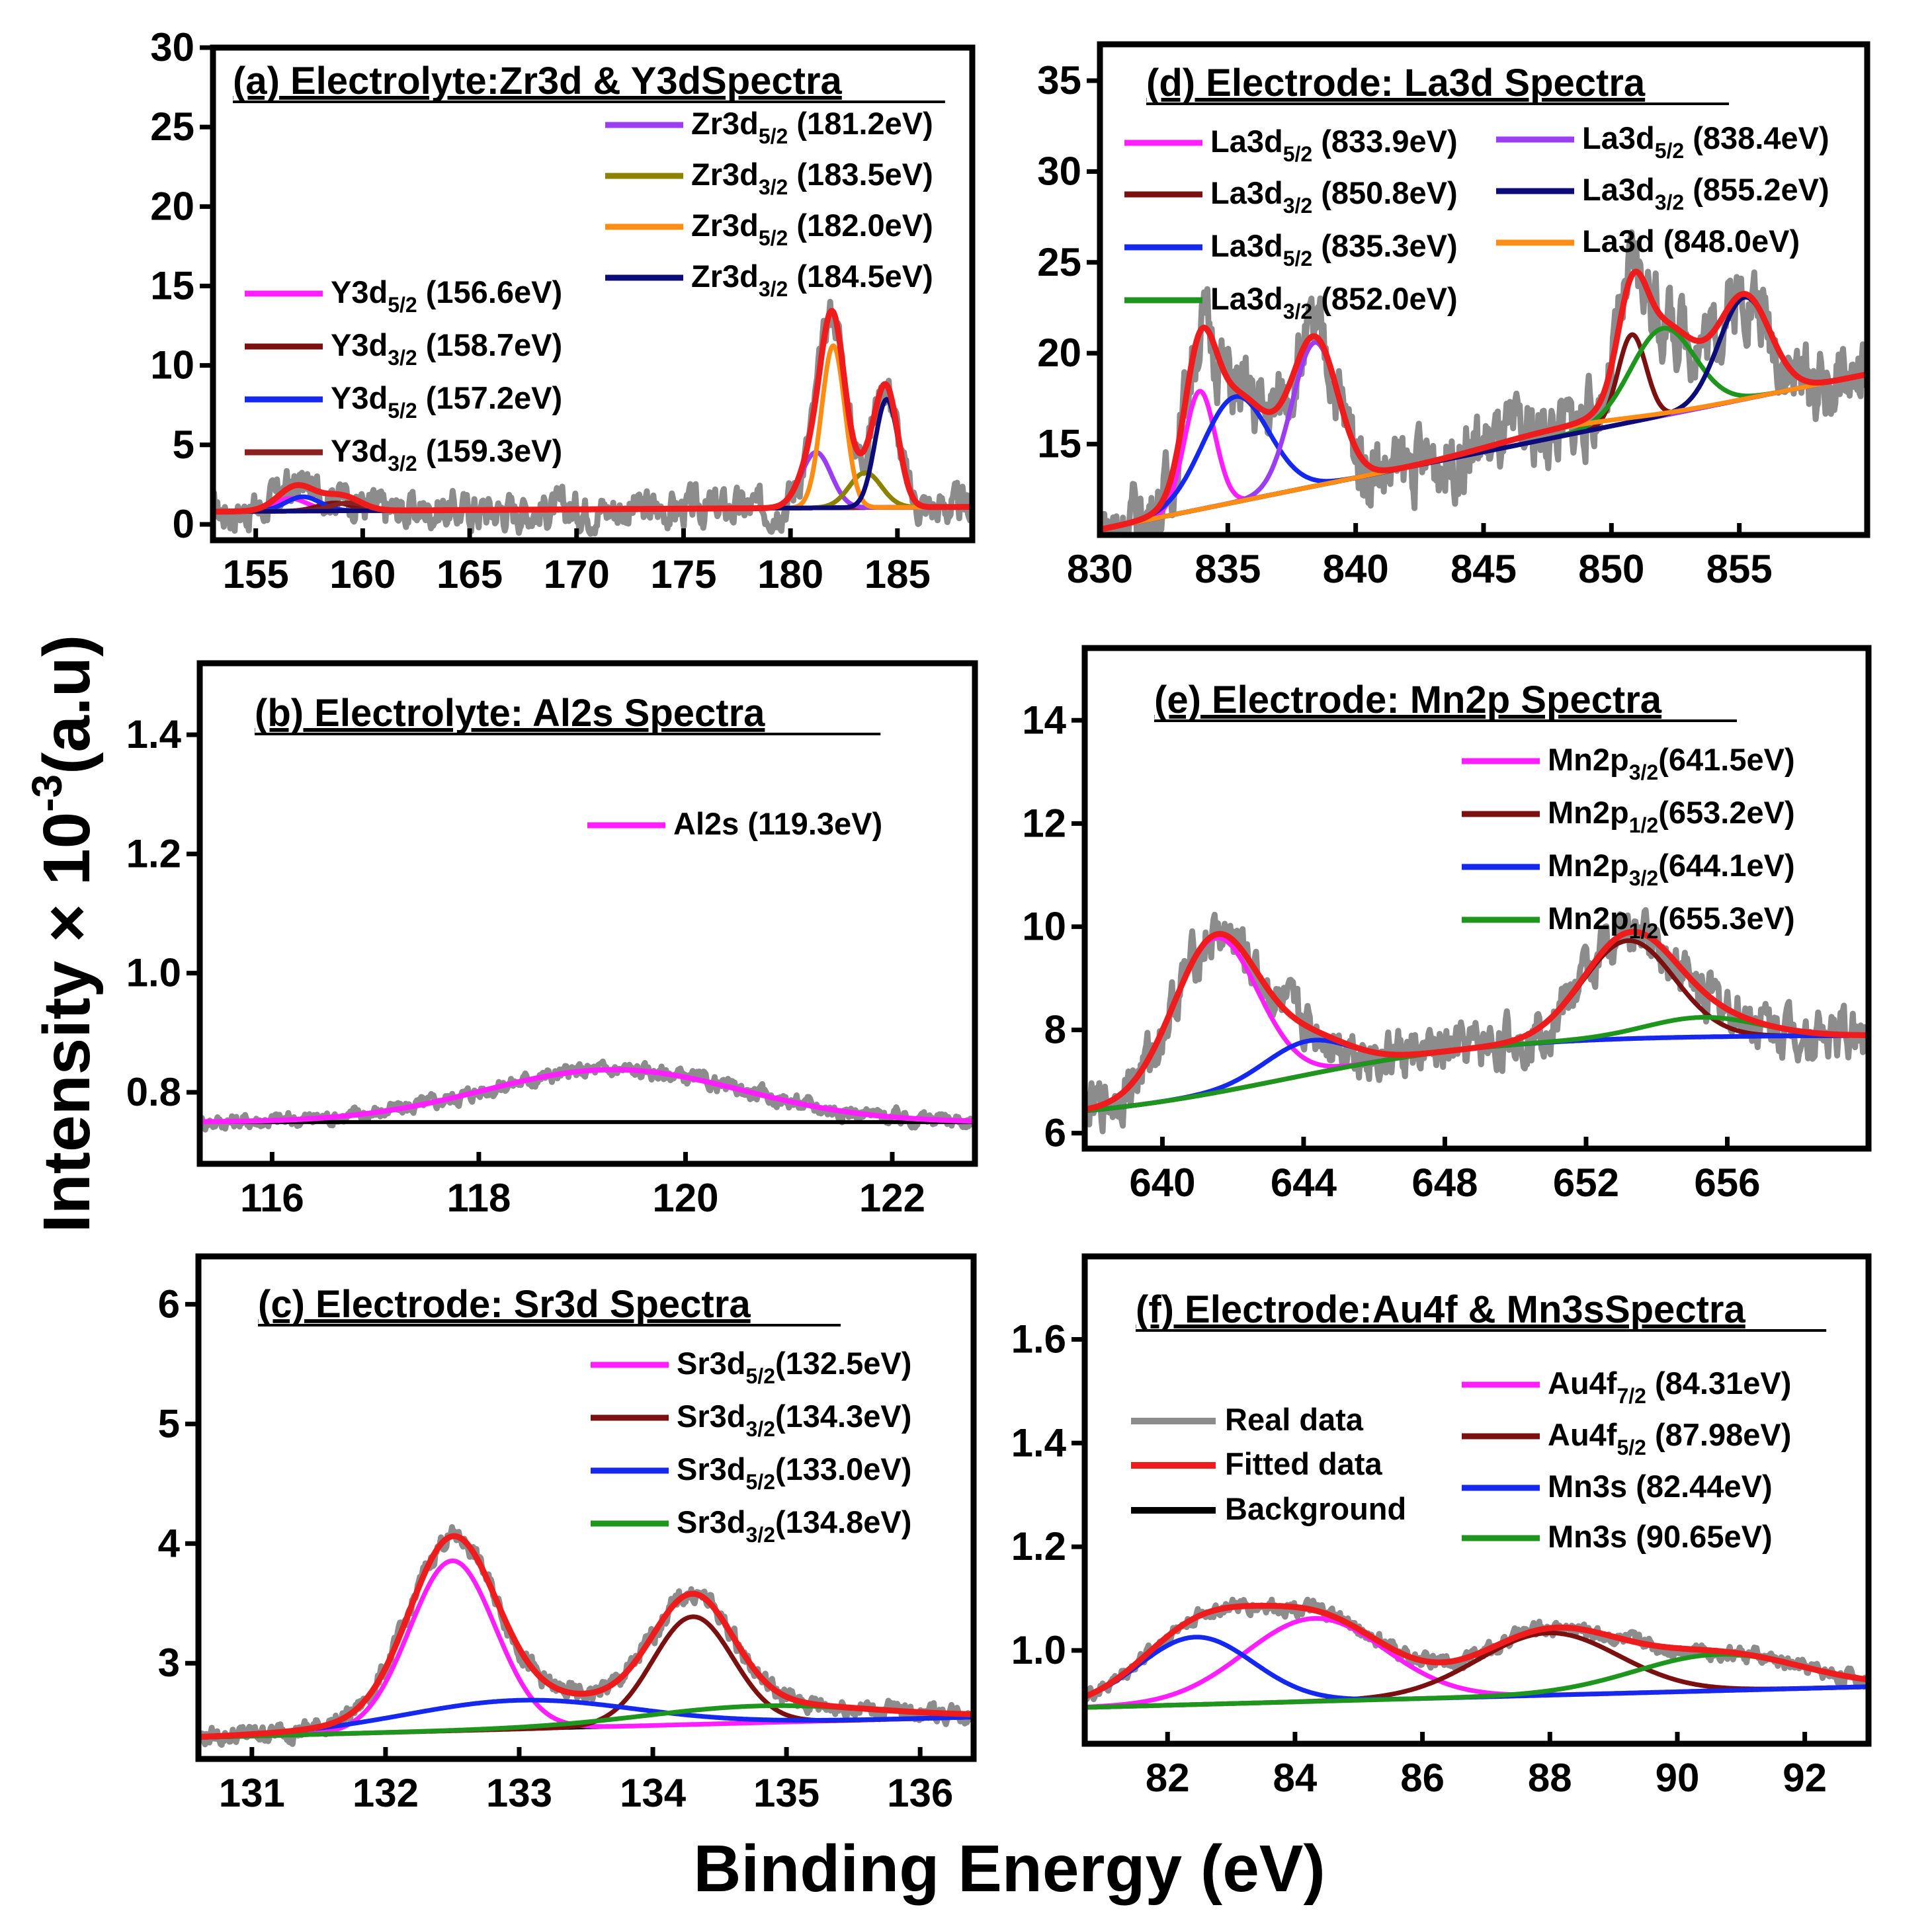 The width and height of the screenshot is (1932, 1917). Describe the element at coordinates (1740, 569) in the screenshot. I see `x-tick-label-d-5: 855` at that location.